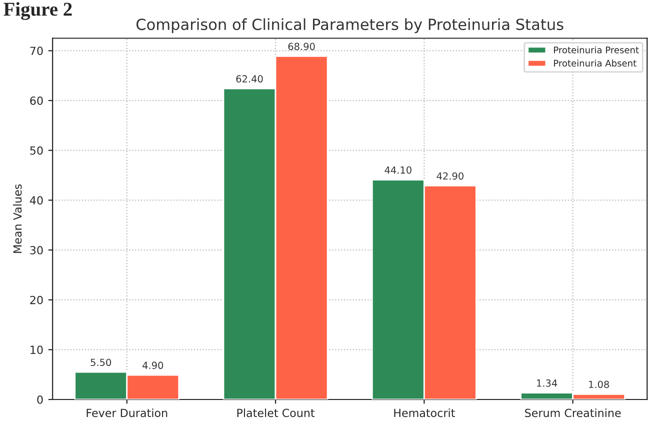 The image size is (657, 425). What do you see at coordinates (36, 250) in the screenshot?
I see `y-tick-label: 30` at bounding box center [36, 250].